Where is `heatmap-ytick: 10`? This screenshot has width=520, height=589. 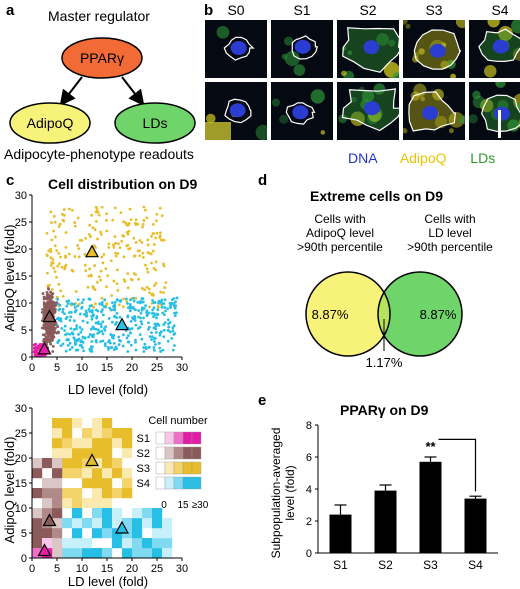
heatmap-ytick: 10 is located at coordinates (21, 509).